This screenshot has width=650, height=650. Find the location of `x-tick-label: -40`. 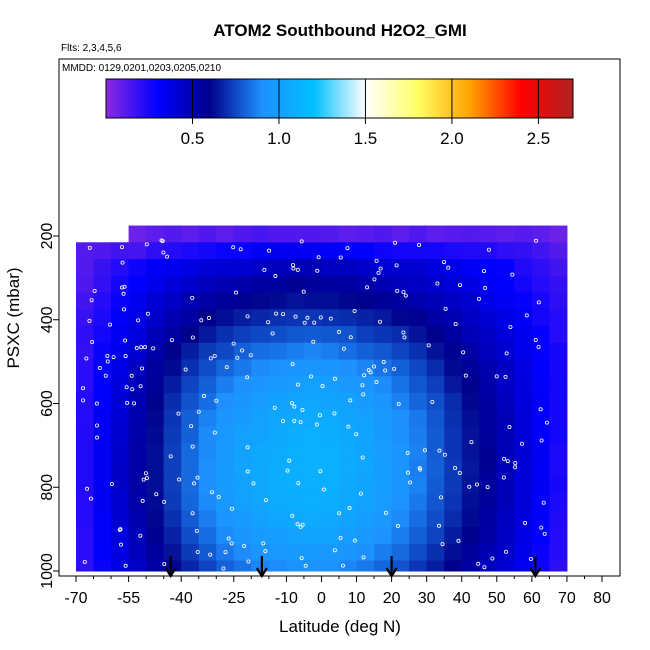

x-tick-label: -40 is located at coordinates (181, 598).